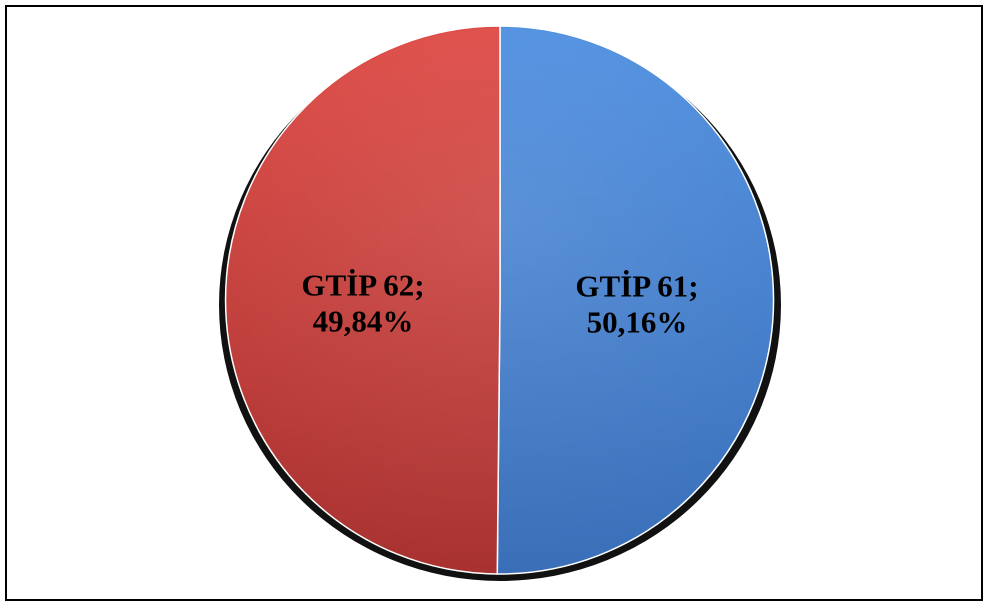 The height and width of the screenshot is (610, 992). I want to click on pie-slice-value: 50,16%, so click(637, 322).